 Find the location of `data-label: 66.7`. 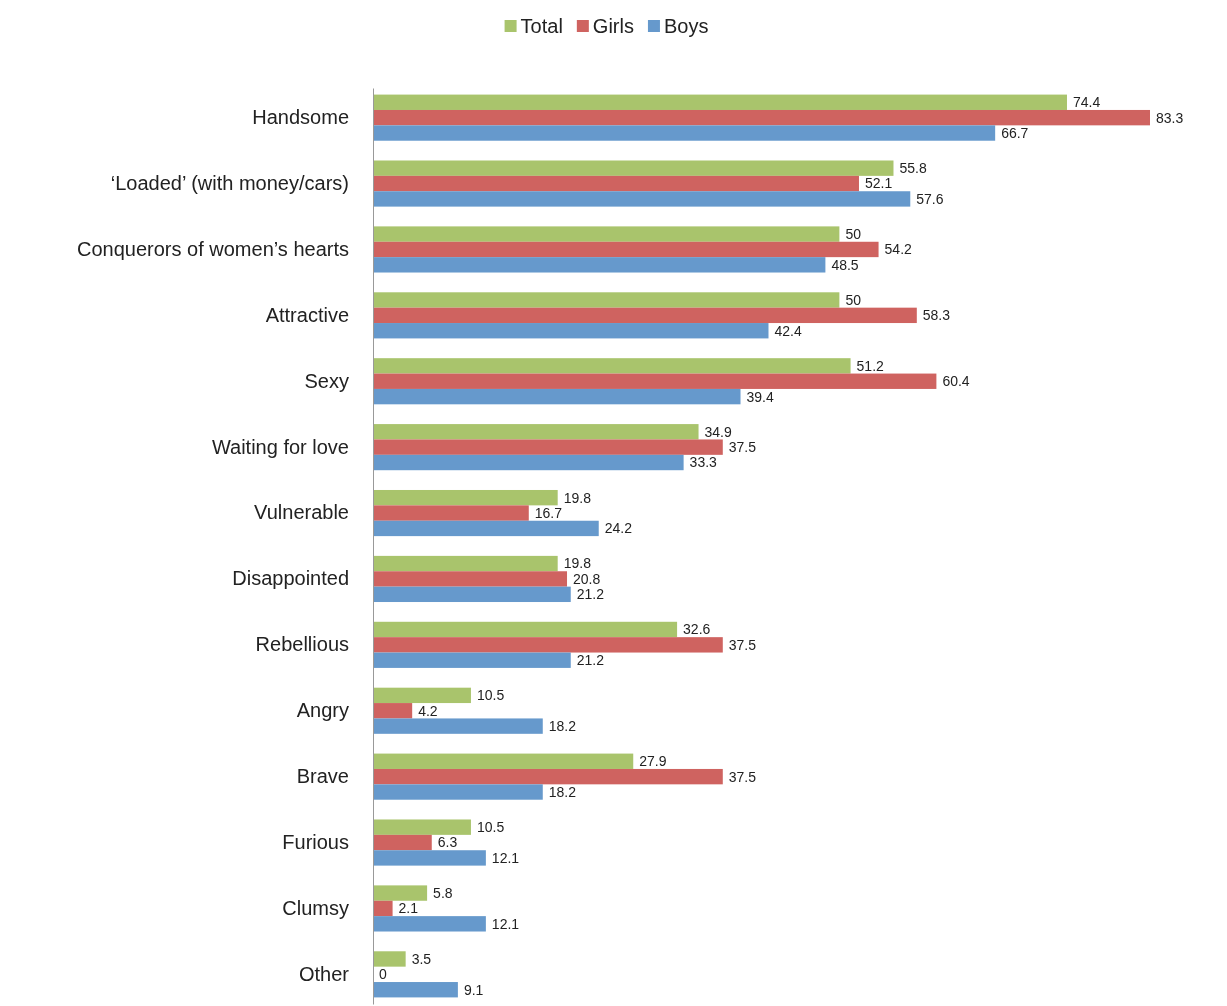

data-label: 66.7 is located at coordinates (1015, 132).